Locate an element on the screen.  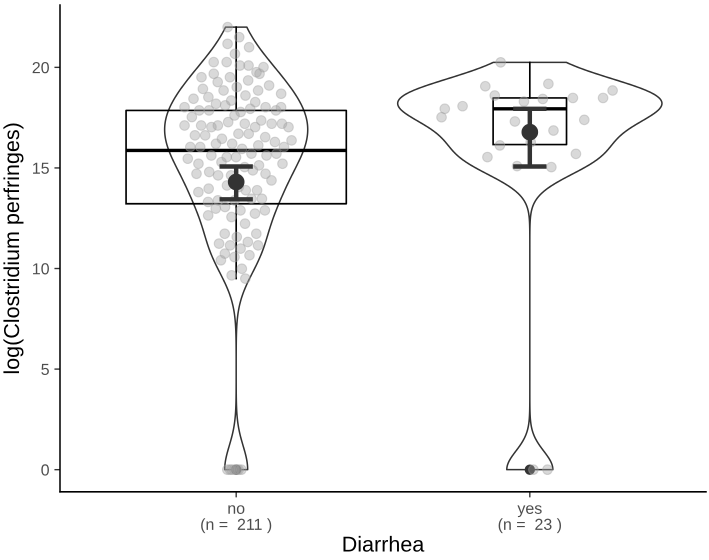
x-axis-title: Diarrhea is located at coordinates (383, 544).